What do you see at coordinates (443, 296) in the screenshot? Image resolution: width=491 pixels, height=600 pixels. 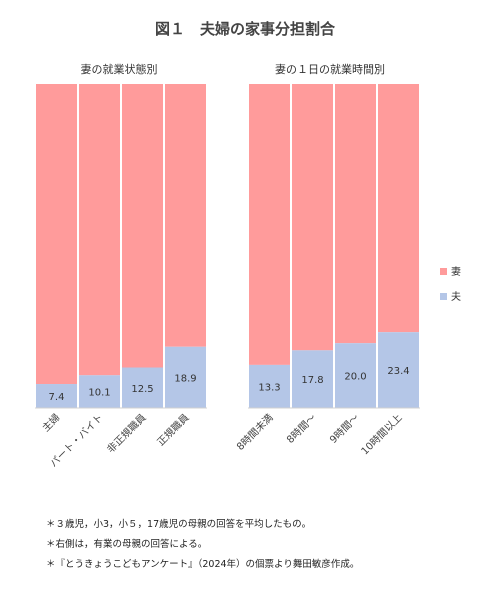 I see `legend-swatch-husband` at bounding box center [443, 296].